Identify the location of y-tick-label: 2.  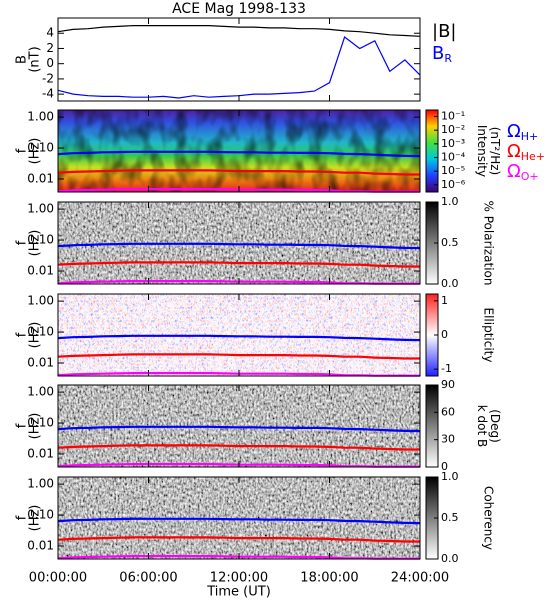
(50, 48).